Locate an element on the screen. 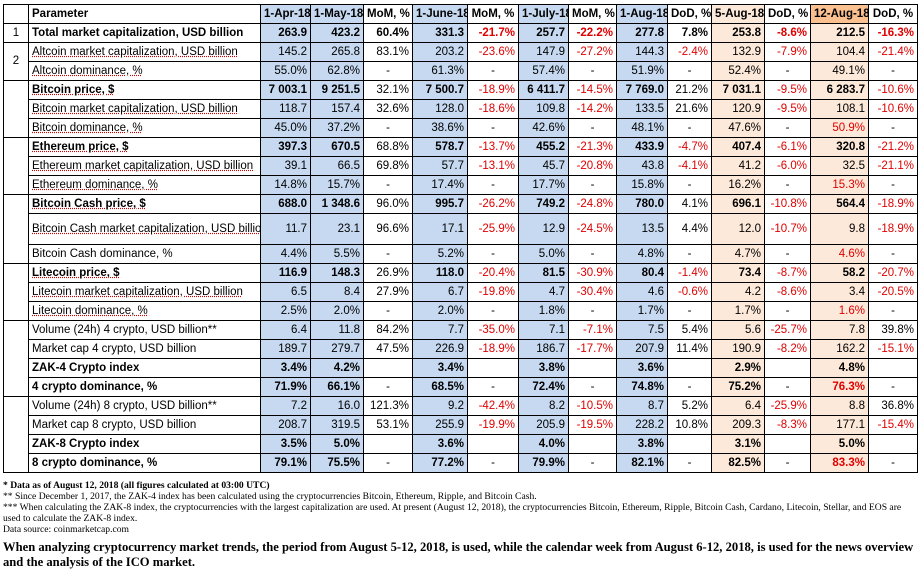 The width and height of the screenshot is (924, 580). table-cell: 995.7 is located at coordinates (440, 204).